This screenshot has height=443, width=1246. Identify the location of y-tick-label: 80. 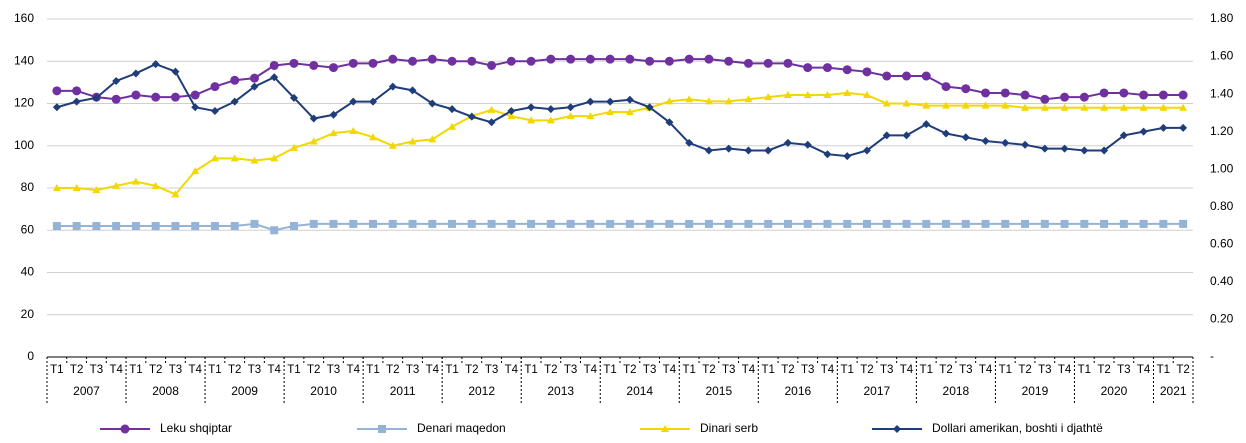
(28, 187).